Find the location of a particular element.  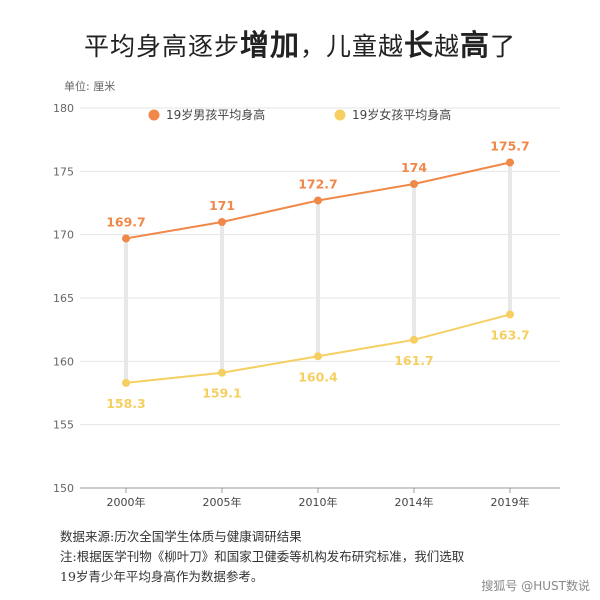

page-title: 平均身高逐步增加，儿童越长越高了 is located at coordinates (300, 45).